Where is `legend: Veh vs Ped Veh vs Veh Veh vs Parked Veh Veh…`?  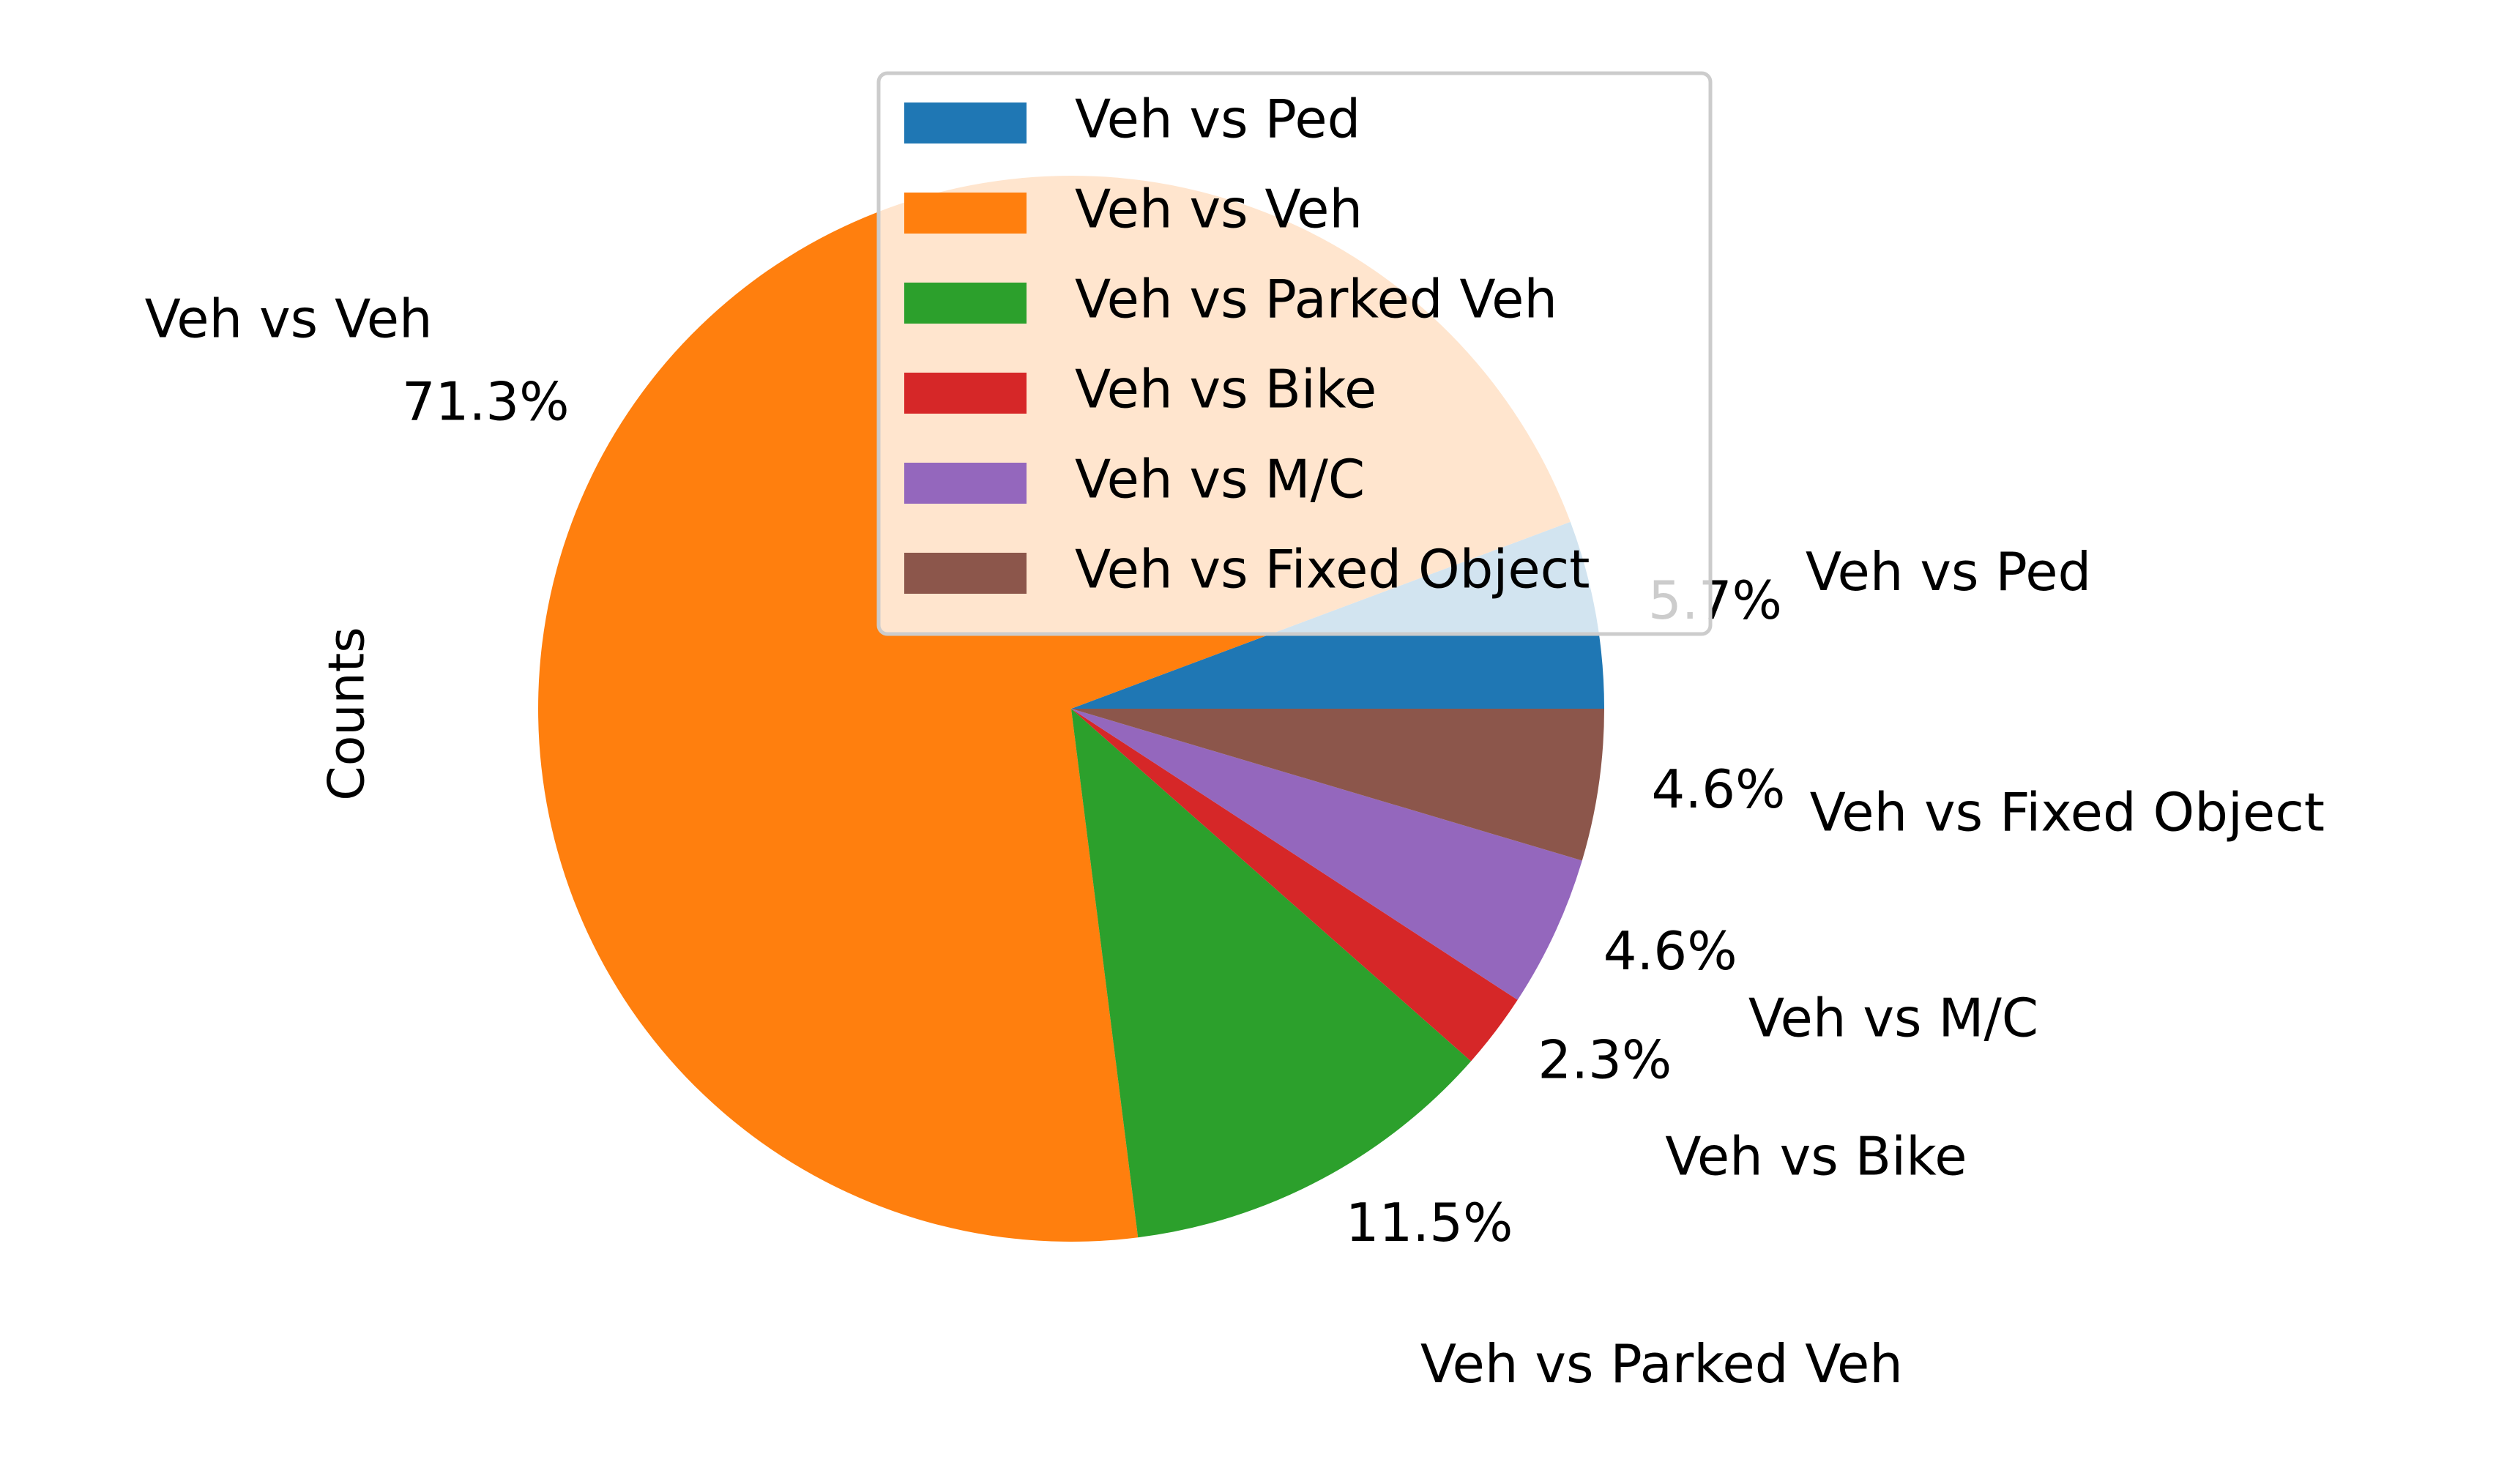 legend: Veh vs Ped Veh vs Veh Veh vs Parked Veh Veh… is located at coordinates (1294, 353).